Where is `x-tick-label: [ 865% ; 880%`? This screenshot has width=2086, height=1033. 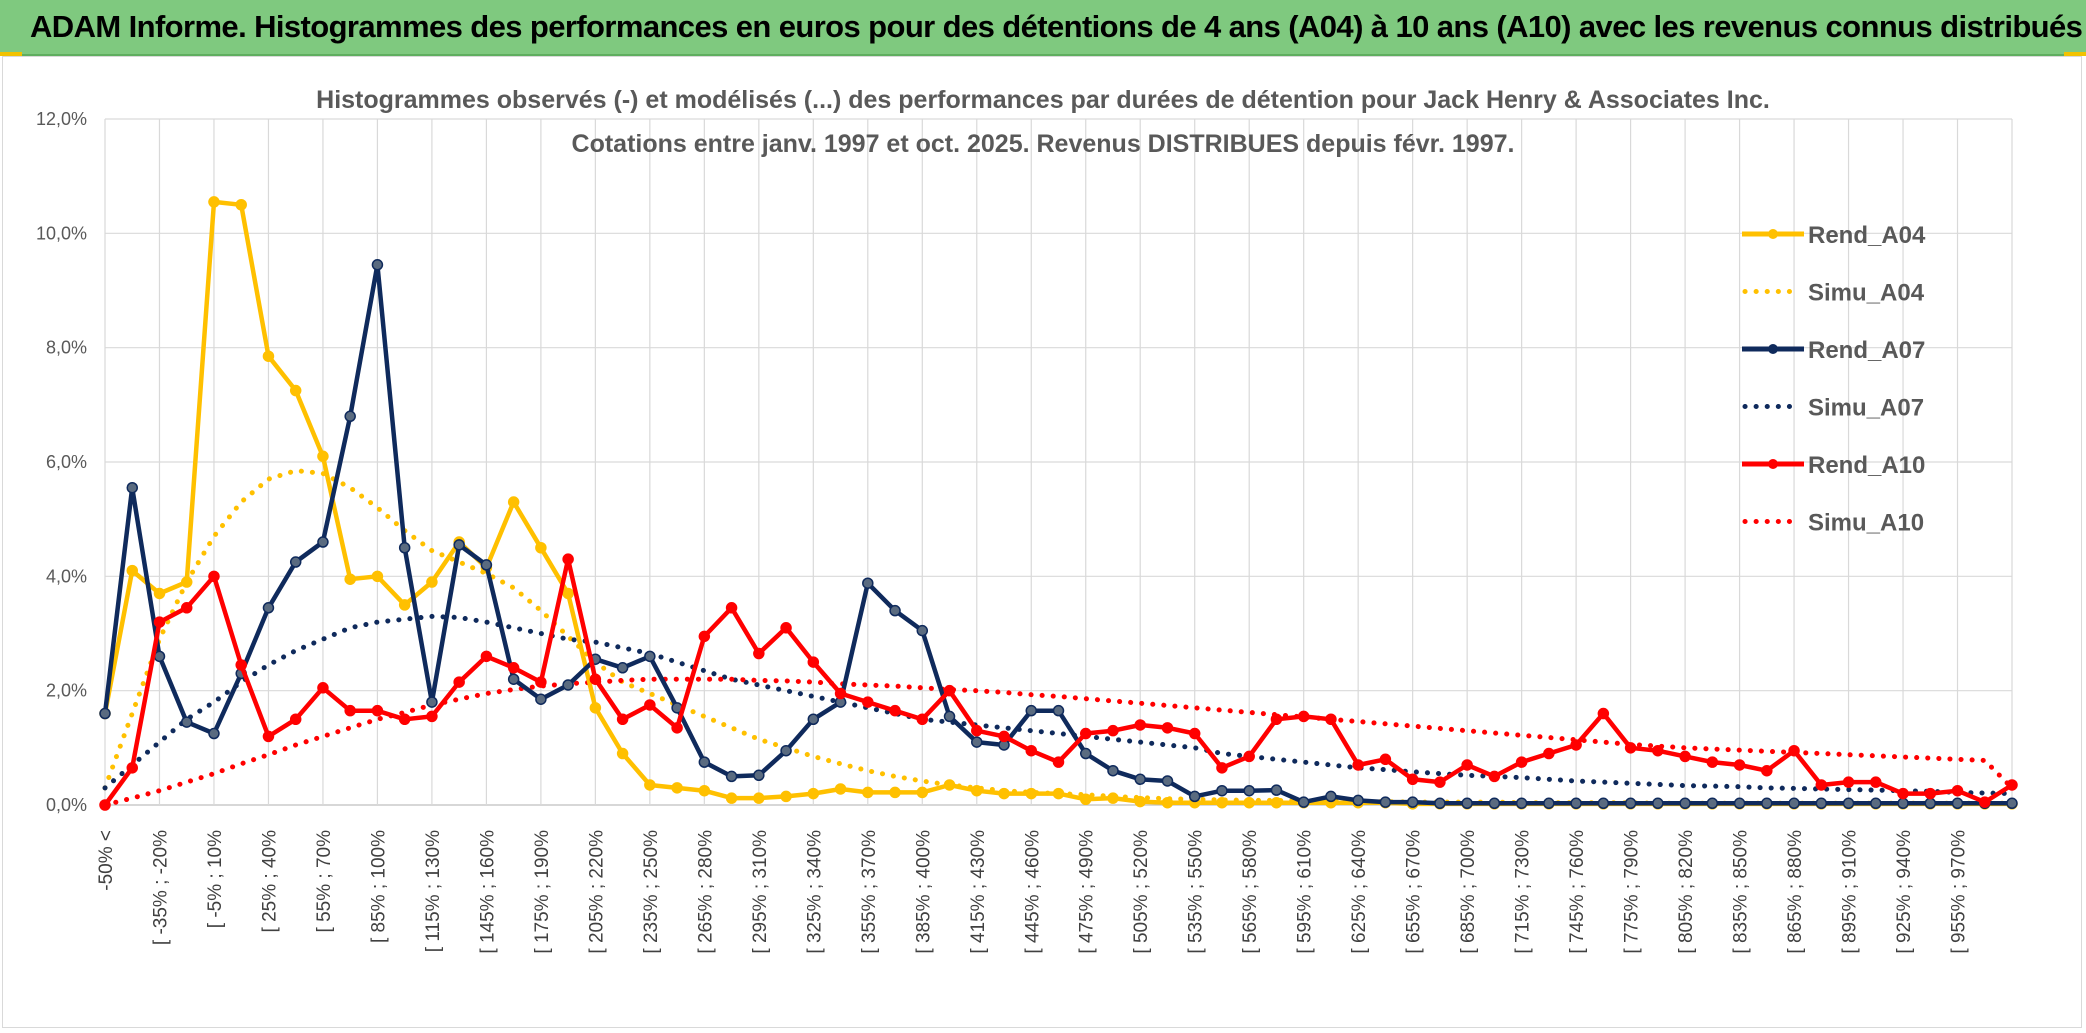
x-tick-label: [ 865% ; 880% is located at coordinates (1795, 892).